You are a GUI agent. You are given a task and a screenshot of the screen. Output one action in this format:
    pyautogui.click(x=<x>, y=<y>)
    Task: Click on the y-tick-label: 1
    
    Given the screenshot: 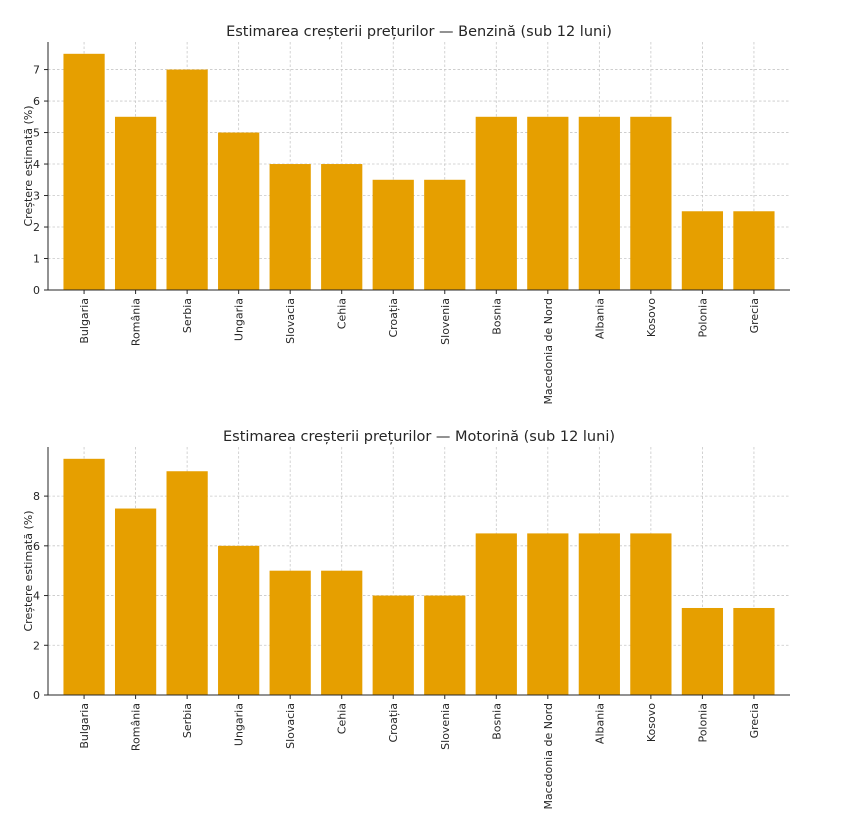 What is the action you would take?
    pyautogui.click(x=36, y=259)
    